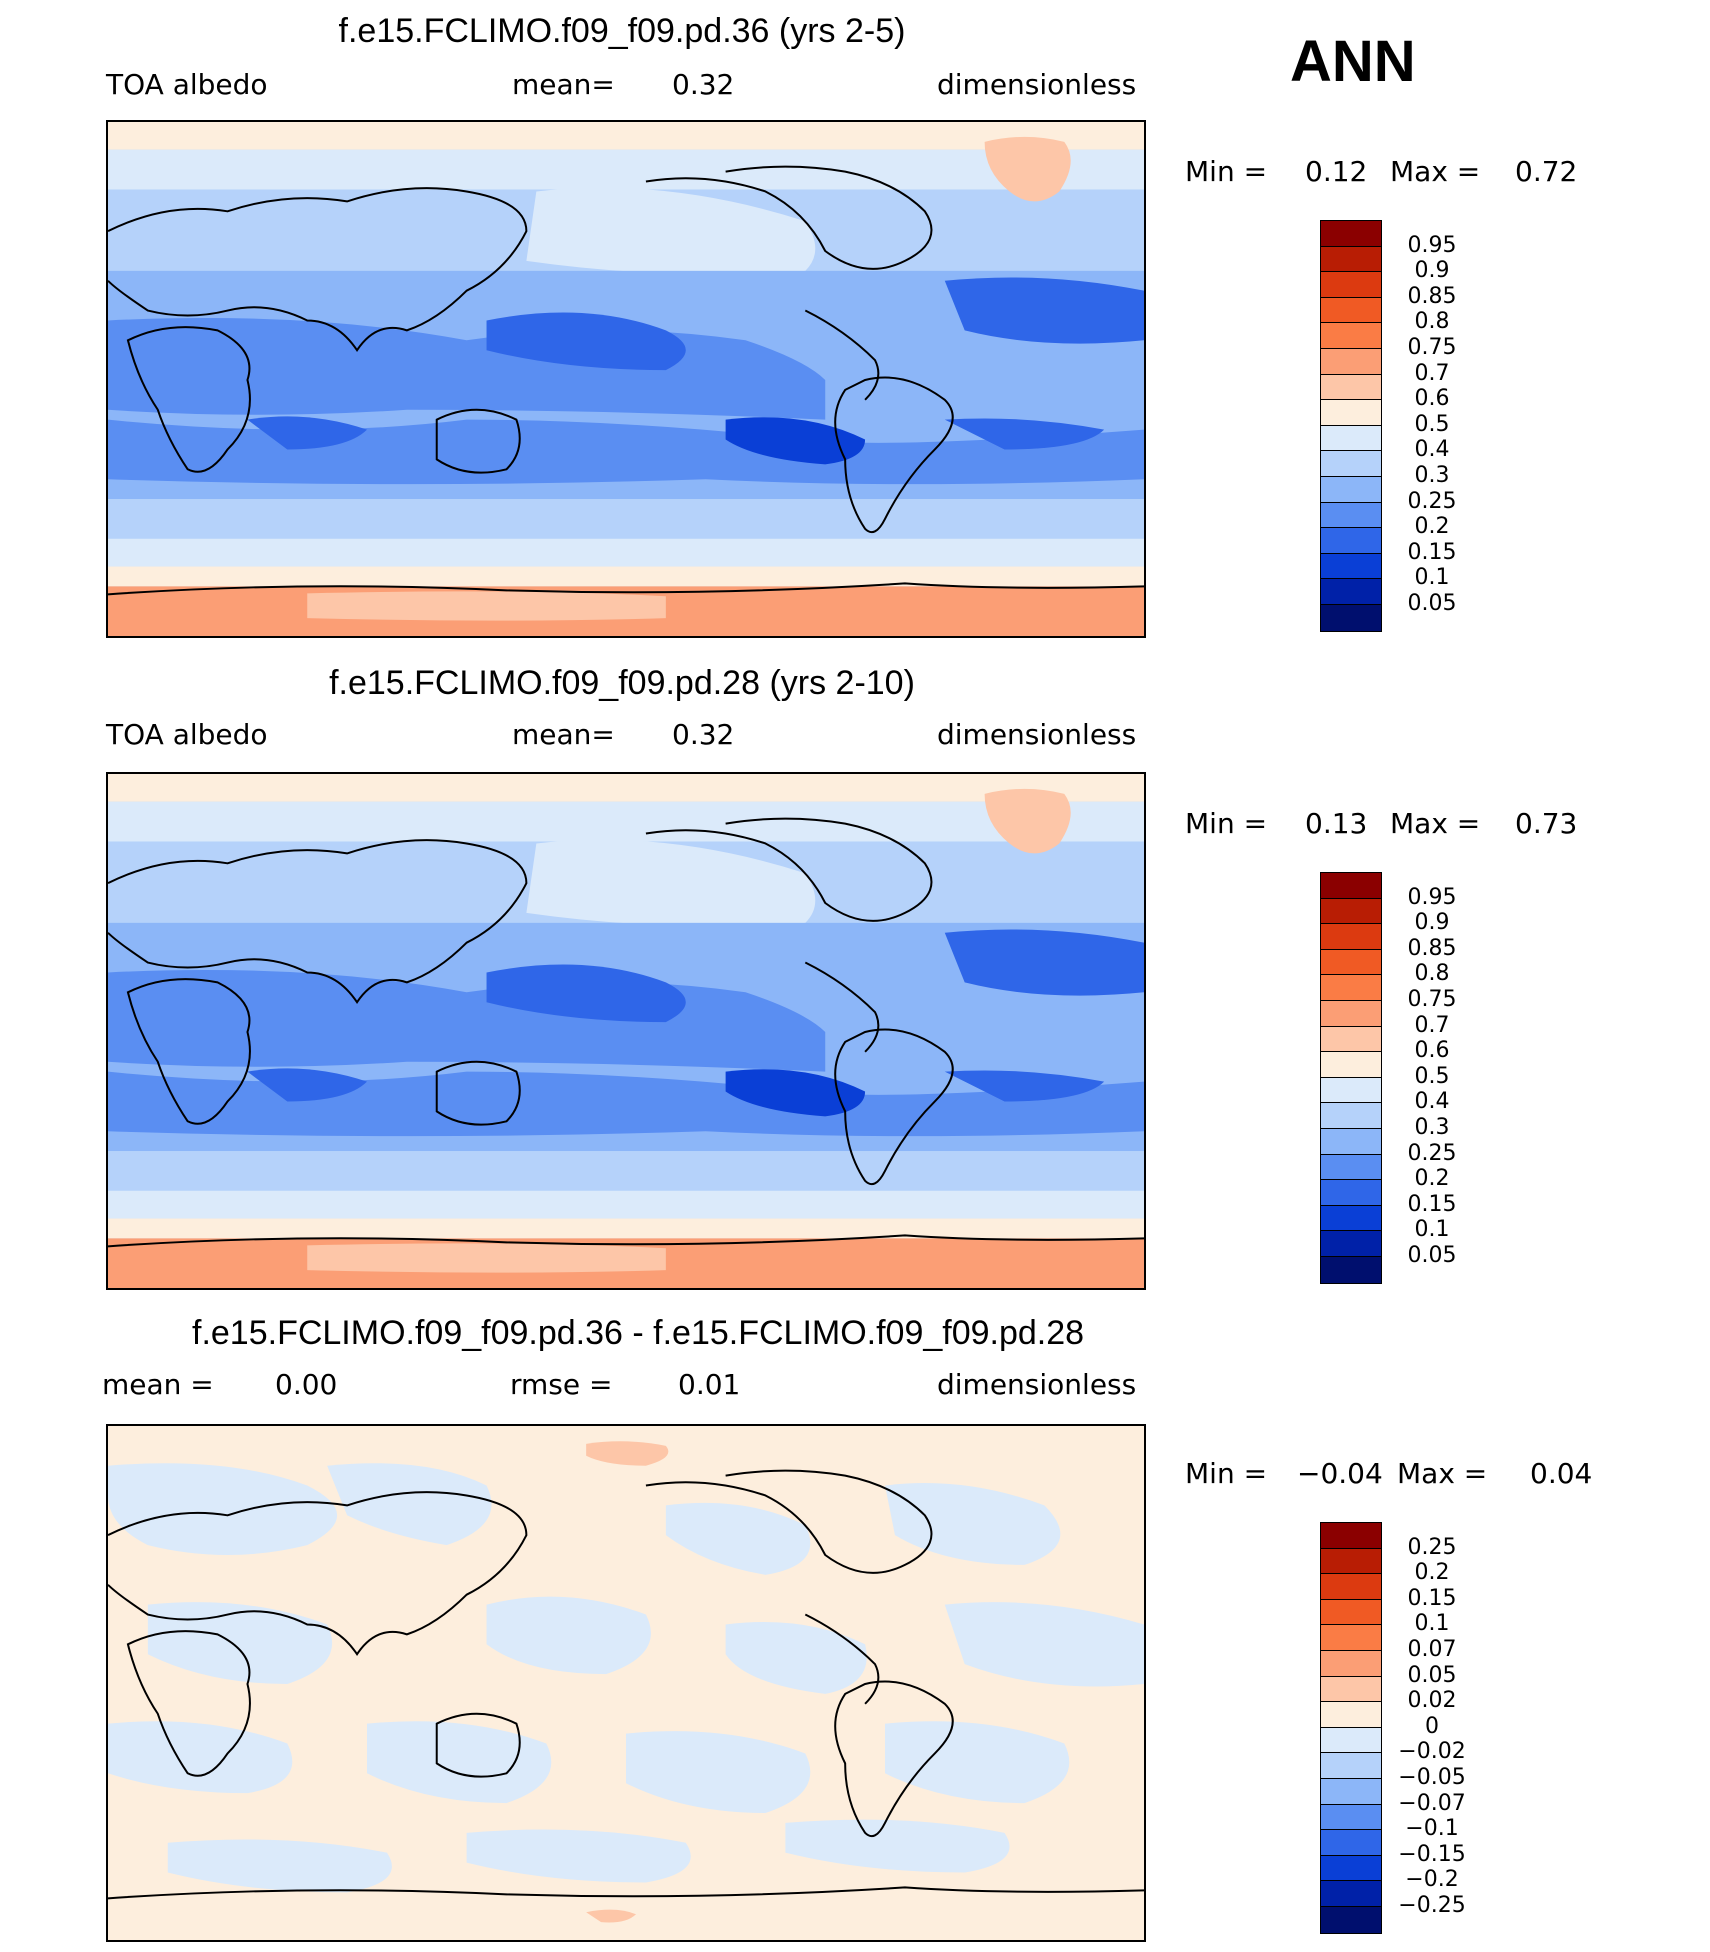 This screenshot has width=1710, height=1952. I want to click on panel3-units: dimensionless, so click(1037, 1384).